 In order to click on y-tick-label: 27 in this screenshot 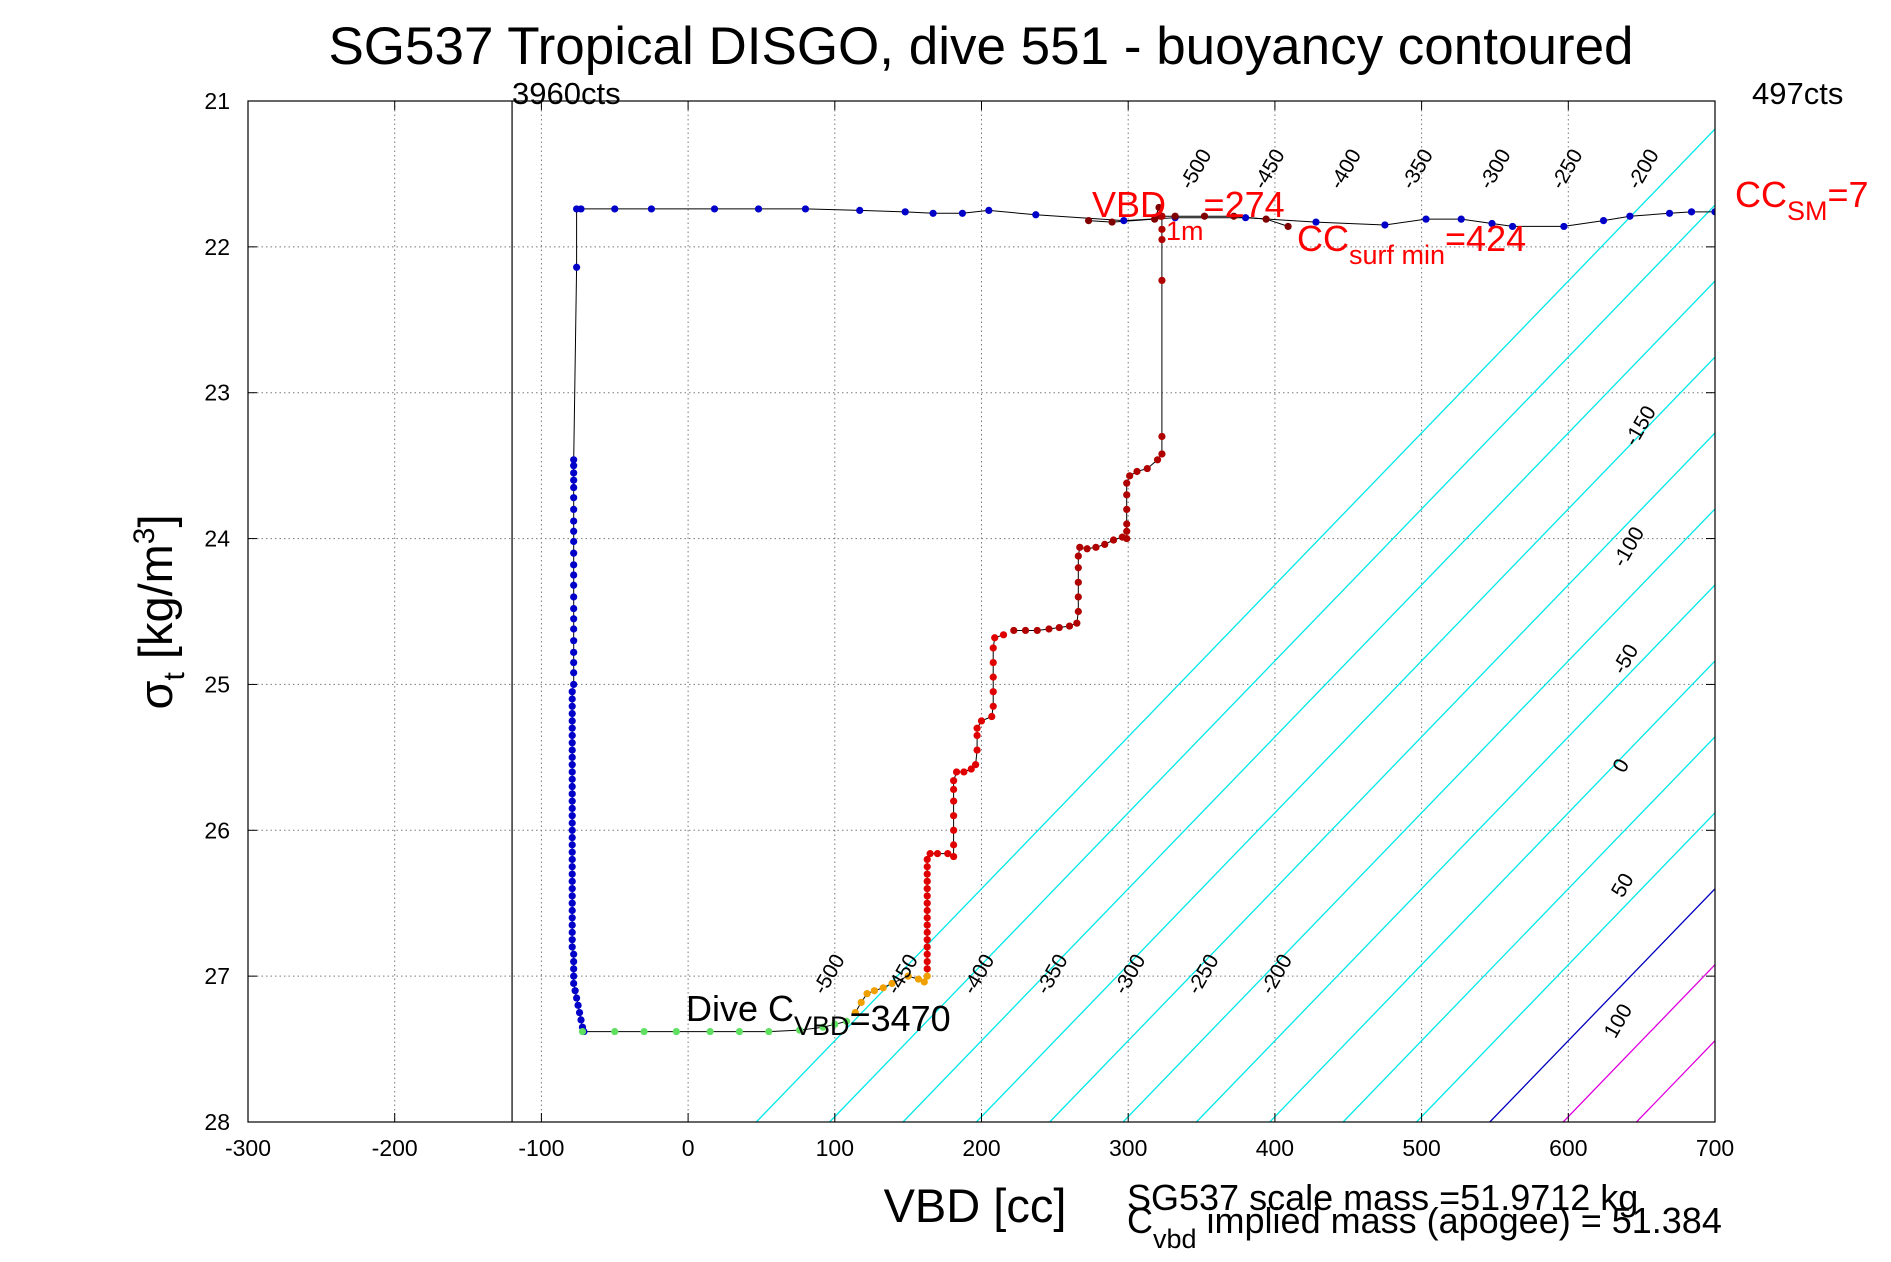, I will do `click(217, 976)`.